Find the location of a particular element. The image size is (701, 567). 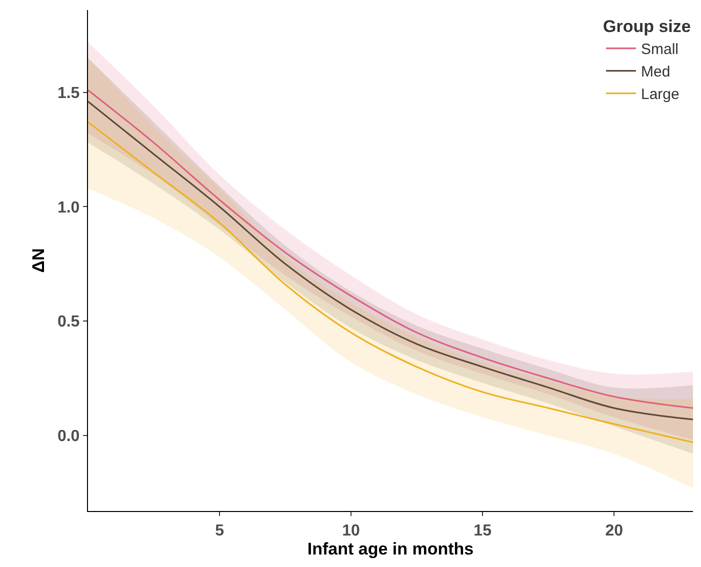

x-tick-label: 5 is located at coordinates (219, 531).